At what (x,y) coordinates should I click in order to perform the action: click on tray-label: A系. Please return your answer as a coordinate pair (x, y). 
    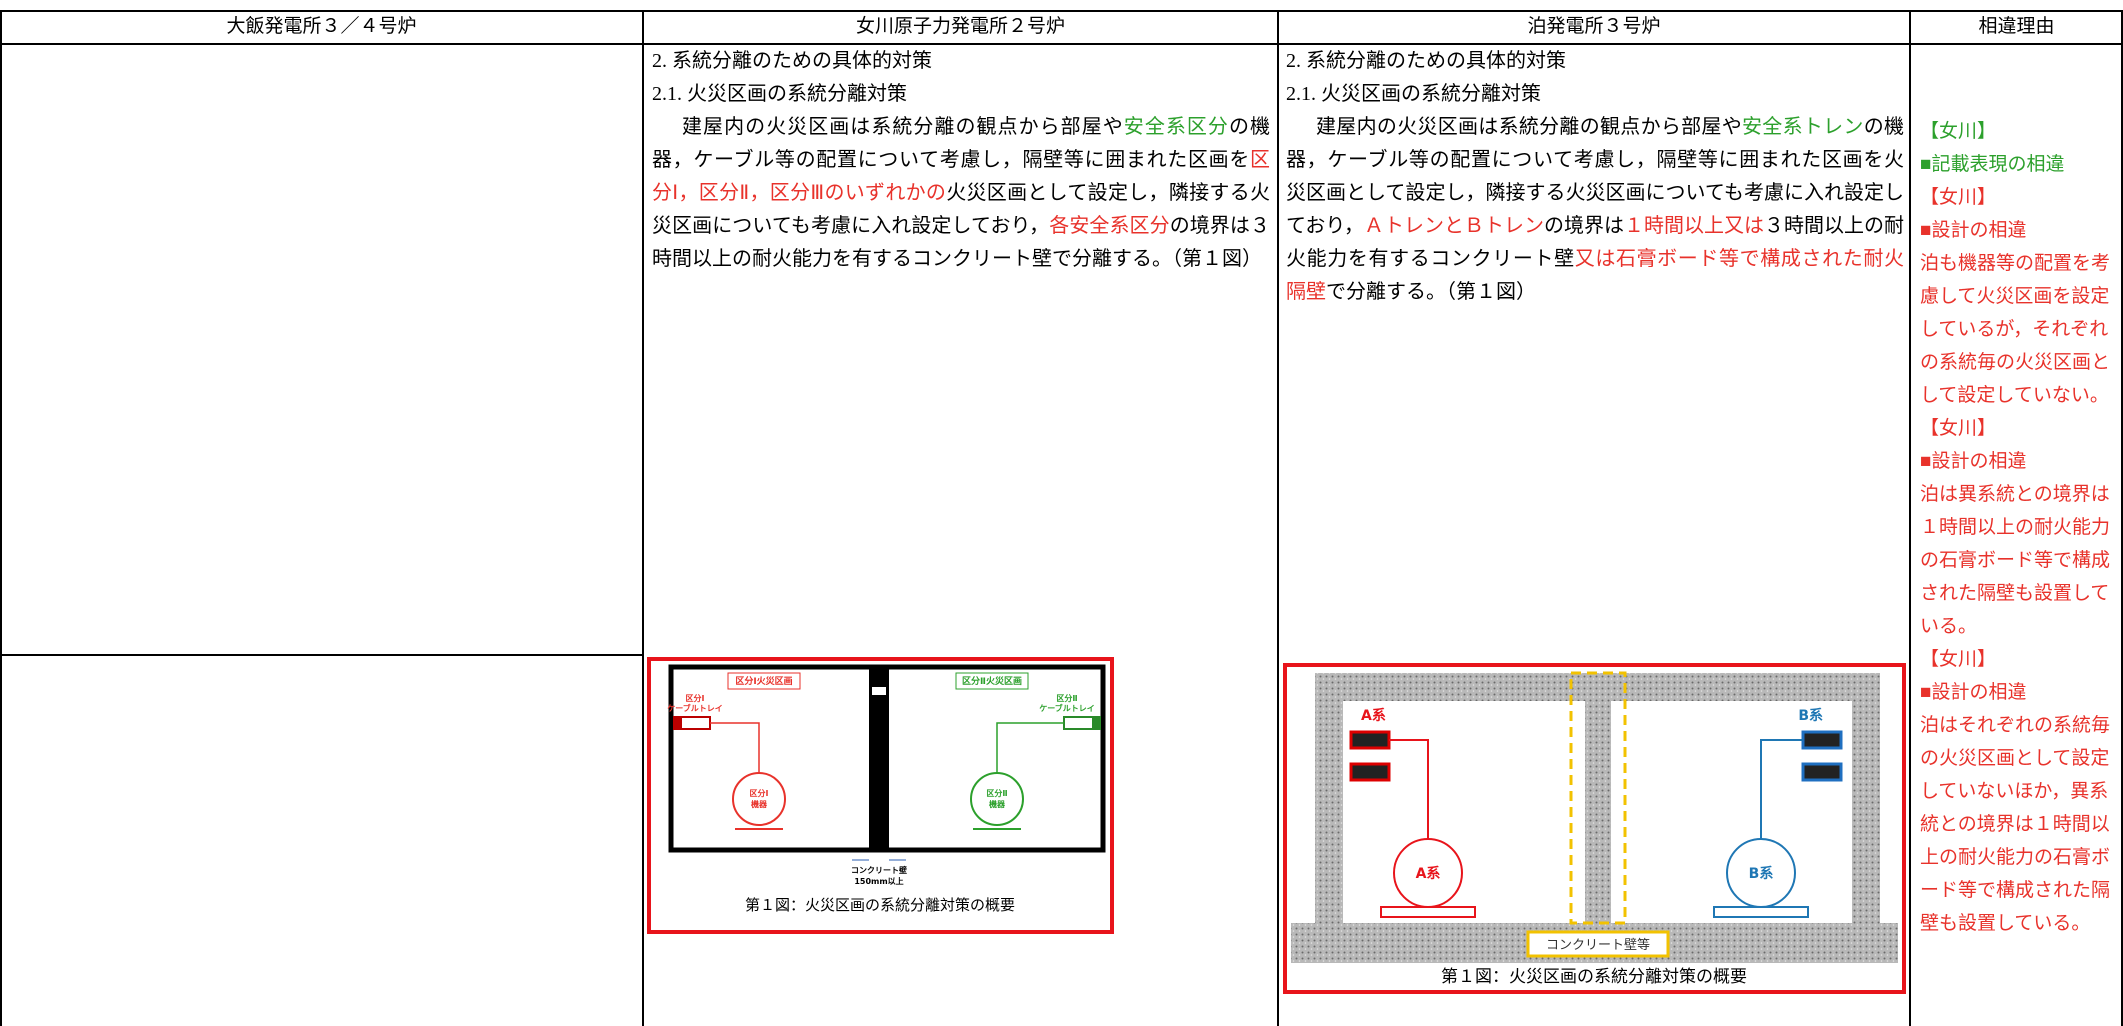
    Looking at the image, I should click on (1373, 715).